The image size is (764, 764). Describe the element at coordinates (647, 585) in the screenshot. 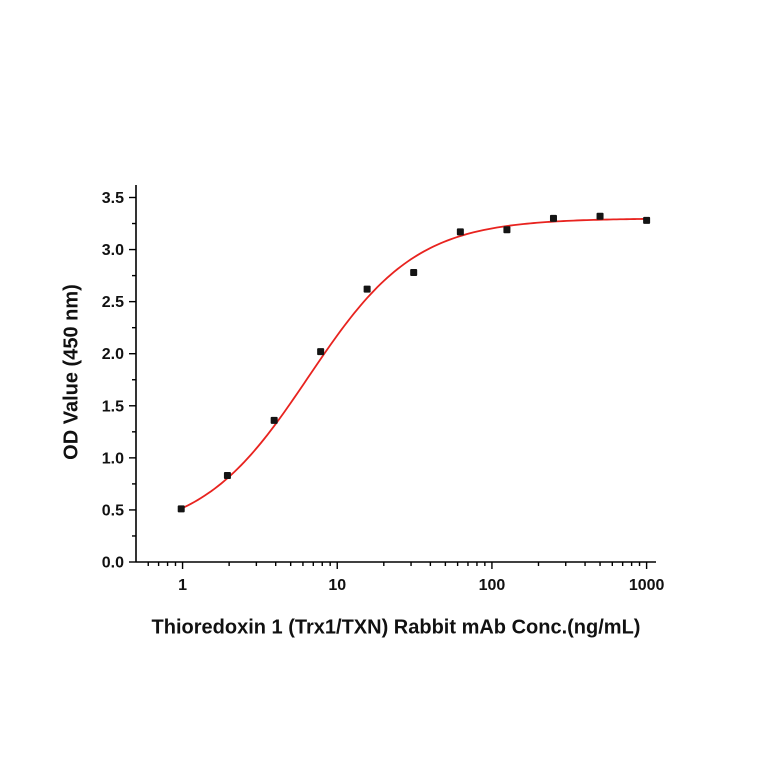

I see `x-tick-label: 1000` at that location.